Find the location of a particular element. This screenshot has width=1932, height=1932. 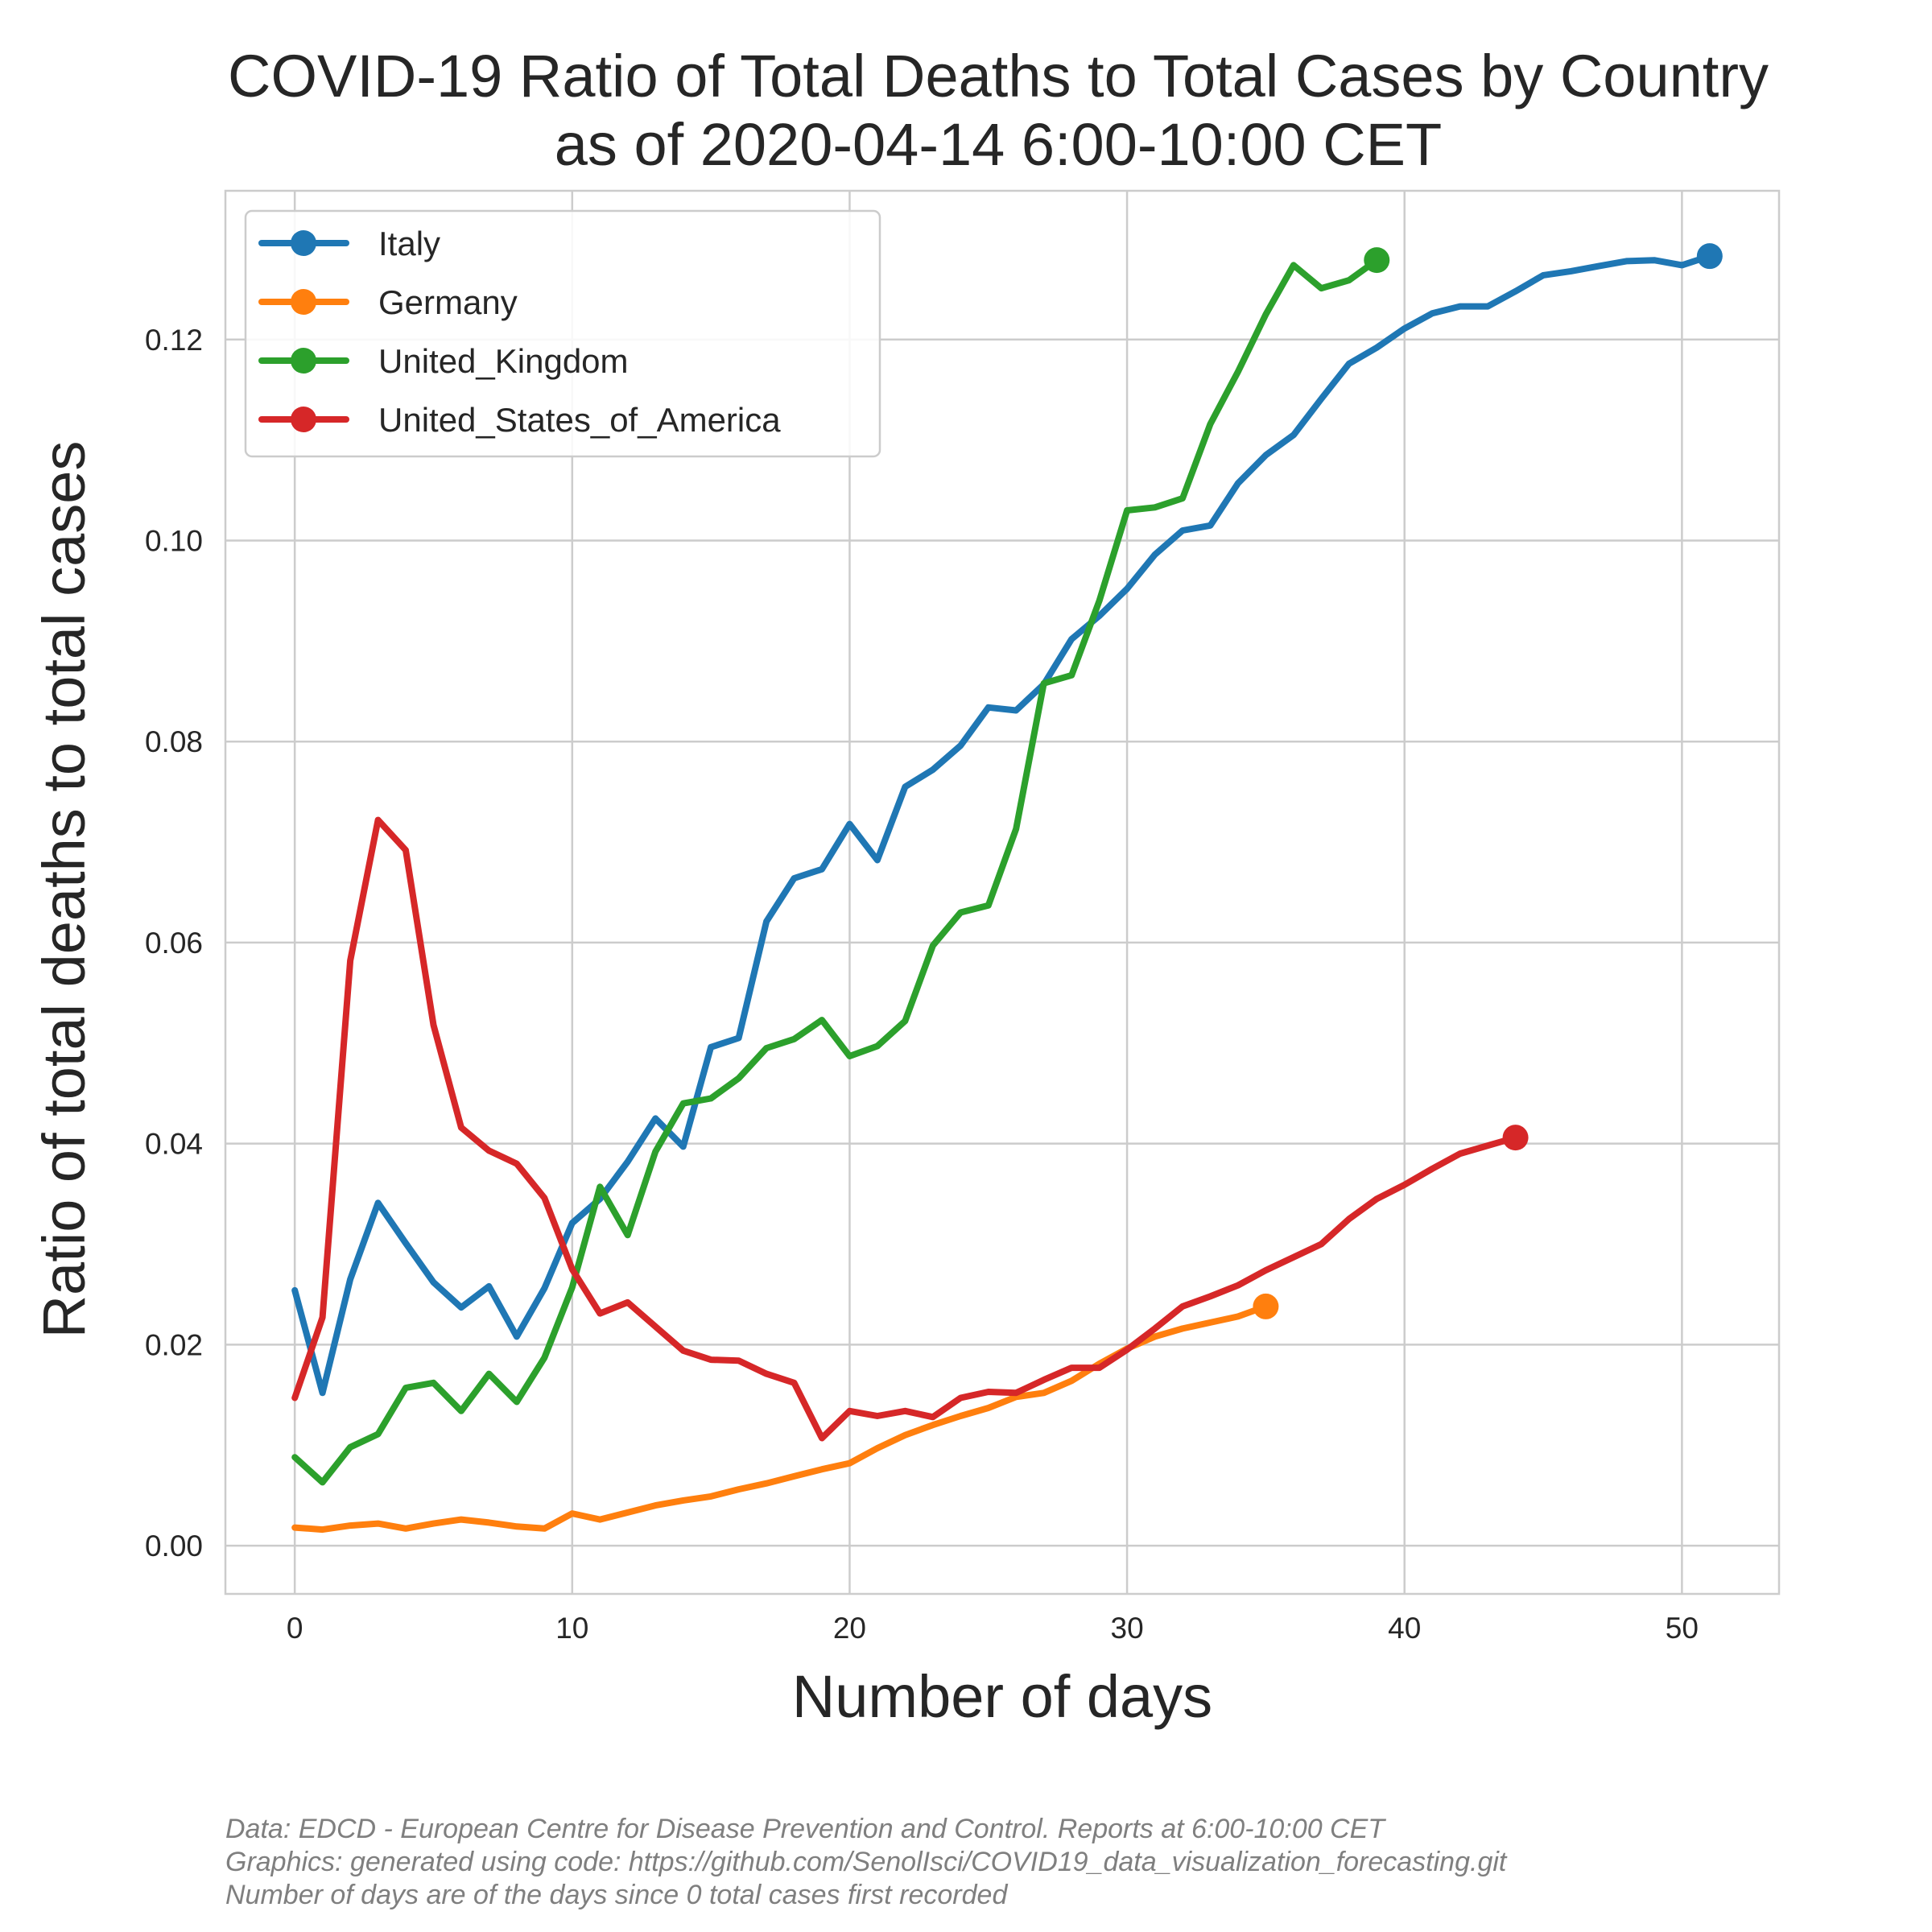

legend-item-united-states-of-america: United_States_of_America is located at coordinates (519, 420).